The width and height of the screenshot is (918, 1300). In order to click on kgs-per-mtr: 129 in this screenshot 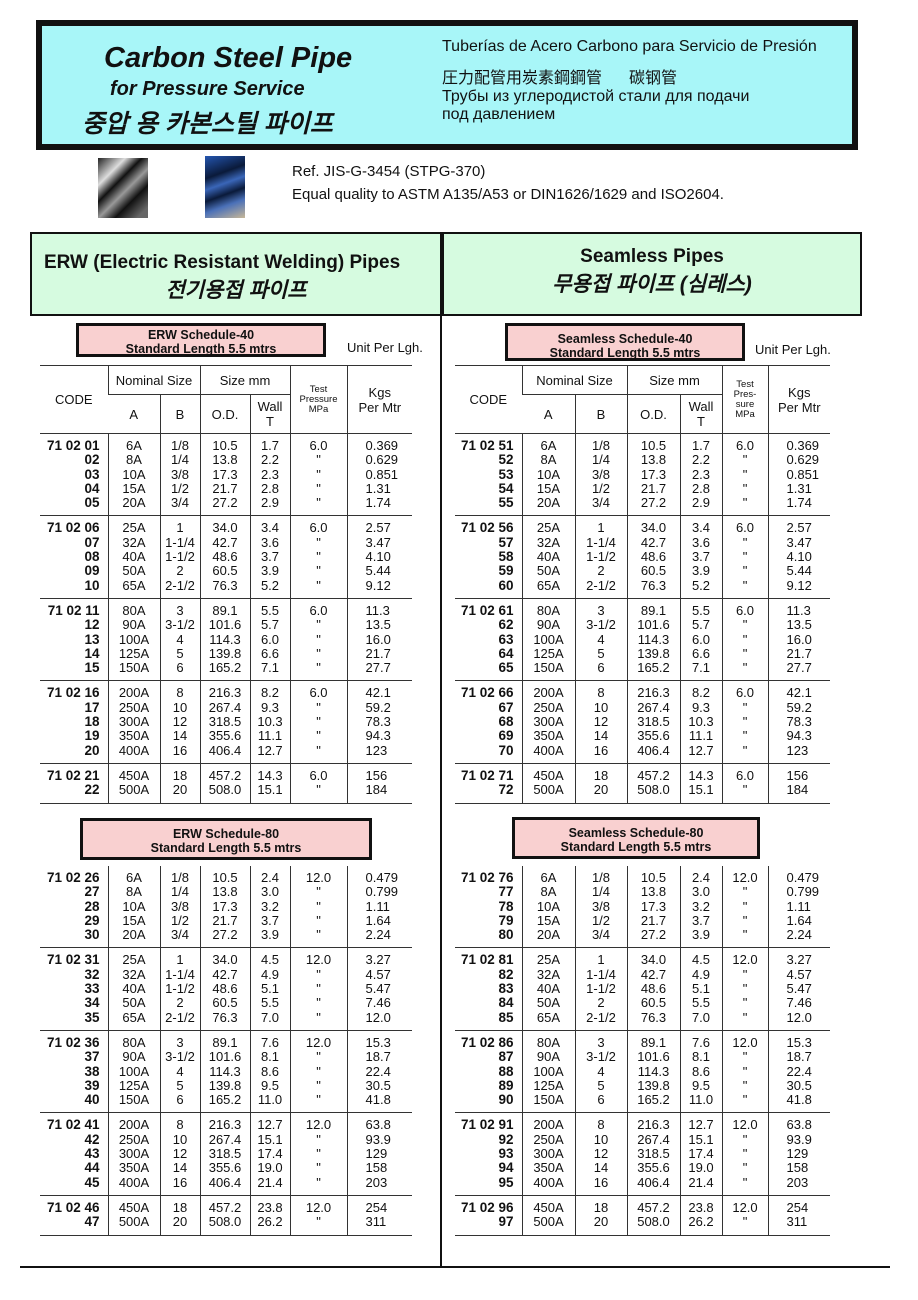, I will do `click(379, 1154)`.